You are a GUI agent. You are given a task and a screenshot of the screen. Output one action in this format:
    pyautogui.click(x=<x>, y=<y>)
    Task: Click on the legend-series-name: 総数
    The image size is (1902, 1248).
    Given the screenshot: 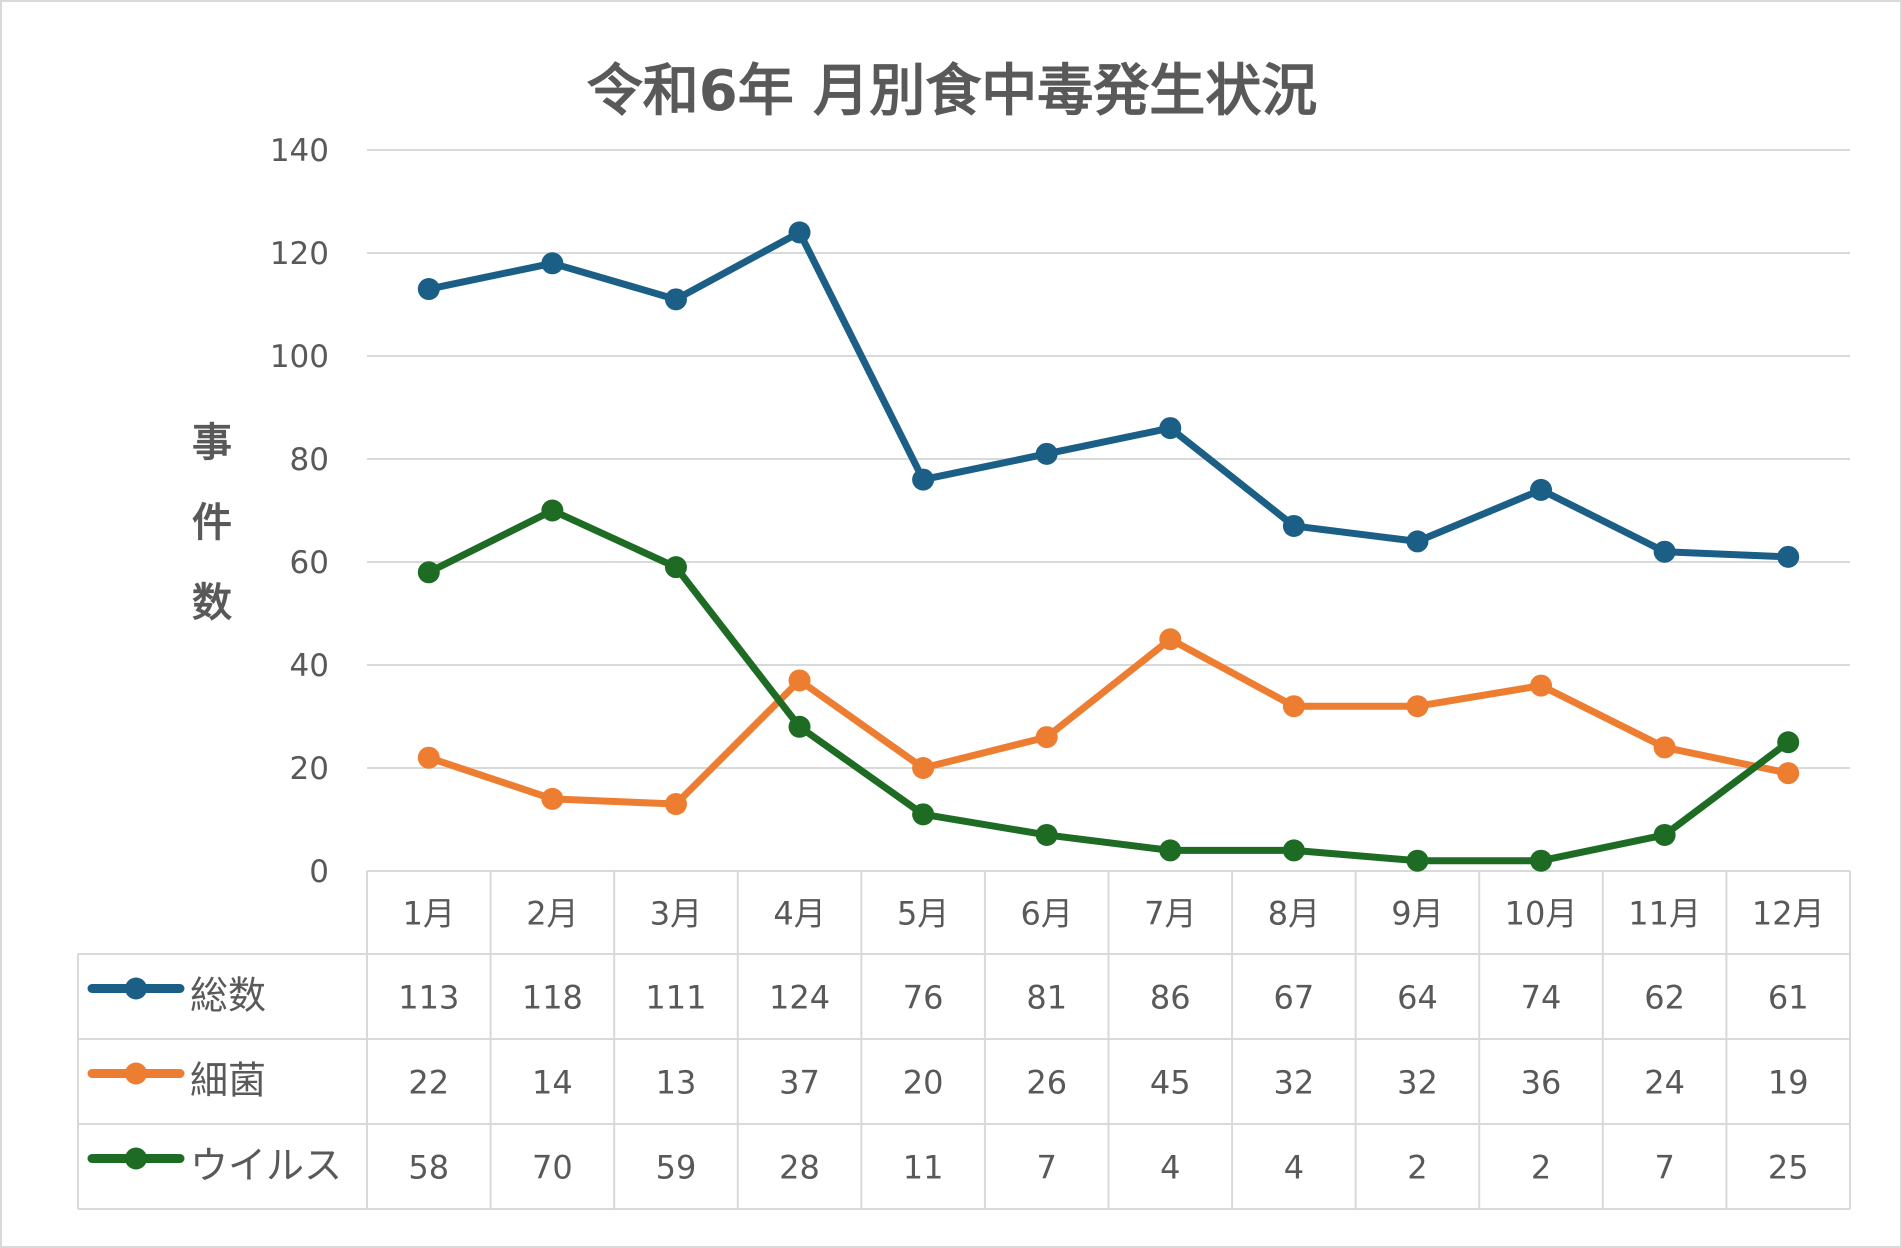 What is the action you would take?
    pyautogui.click(x=228, y=996)
    